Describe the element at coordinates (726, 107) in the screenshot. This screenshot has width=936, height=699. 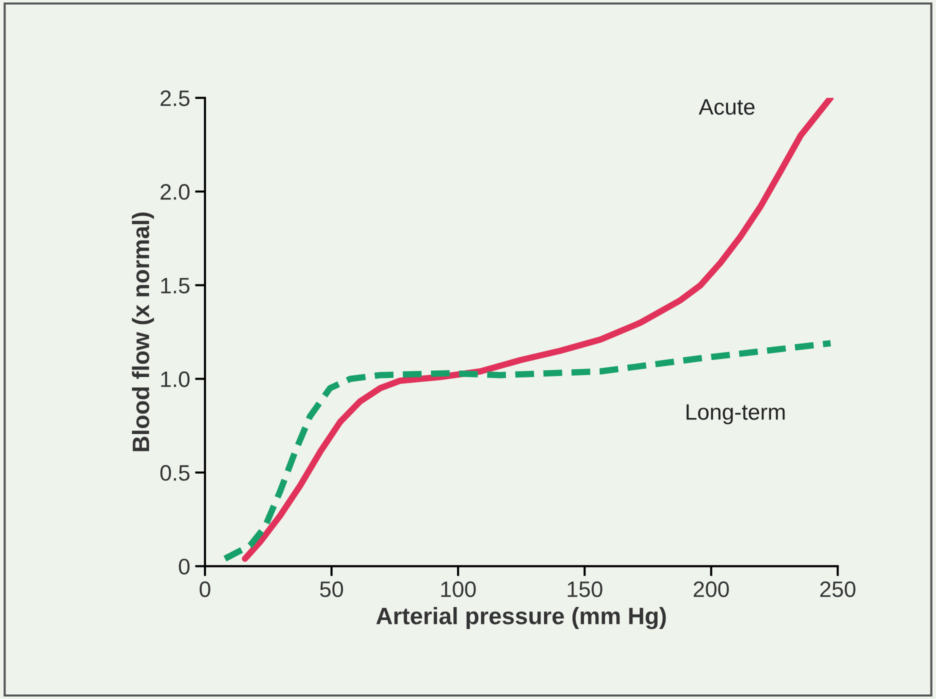
I see `text: Acute` at that location.